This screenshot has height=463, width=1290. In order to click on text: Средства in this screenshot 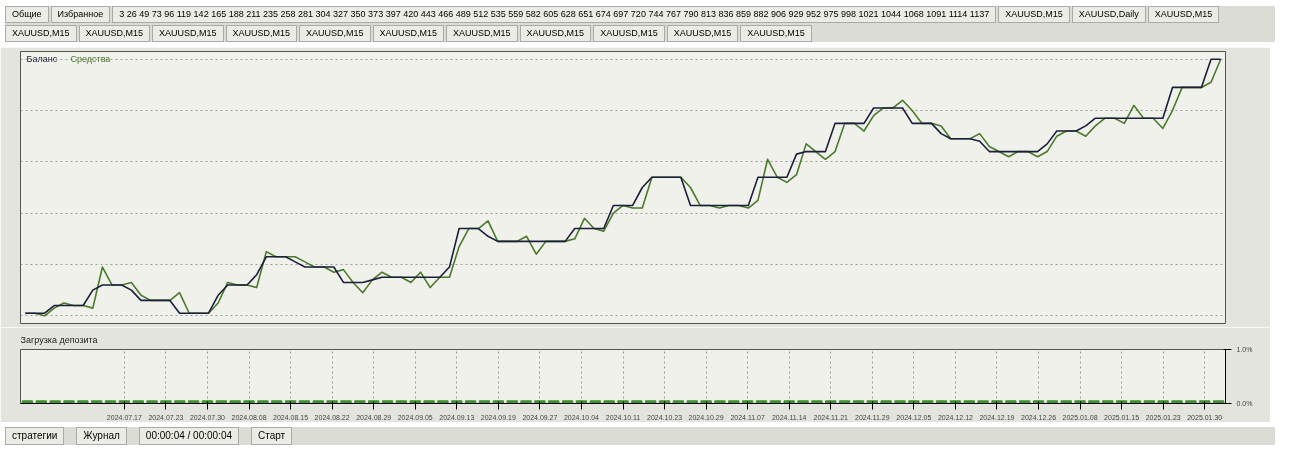, I will do `click(90, 58)`.